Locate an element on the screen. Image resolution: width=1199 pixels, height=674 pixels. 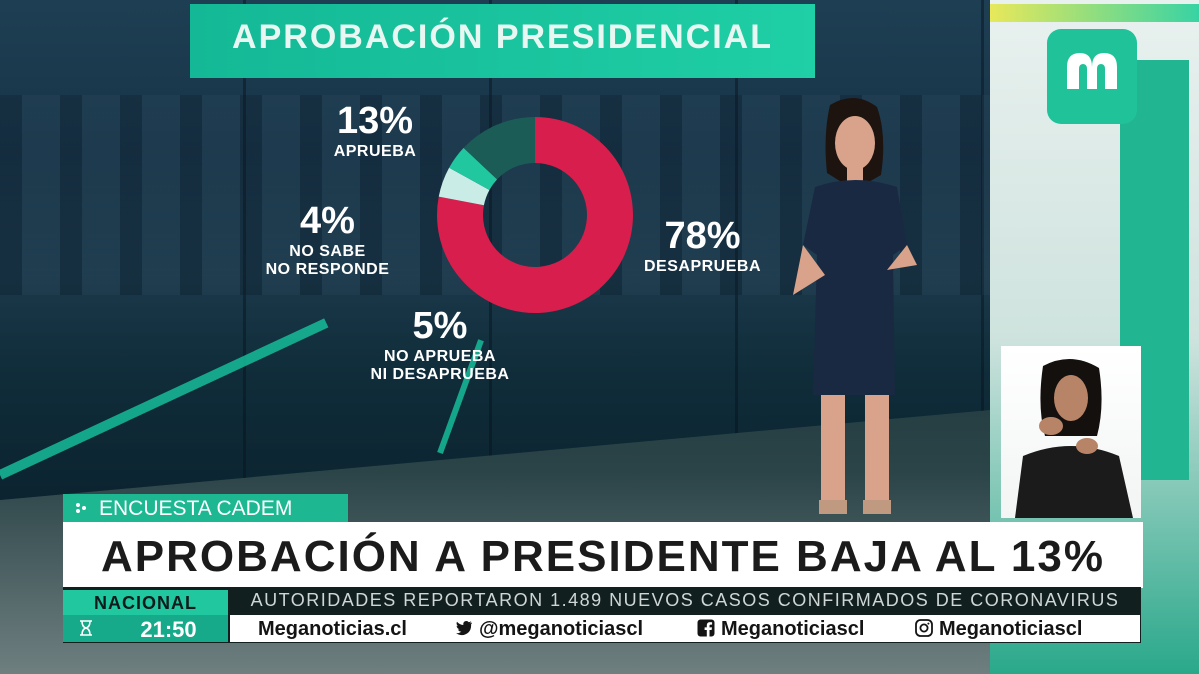
sign-language-window is located at coordinates (1071, 432).